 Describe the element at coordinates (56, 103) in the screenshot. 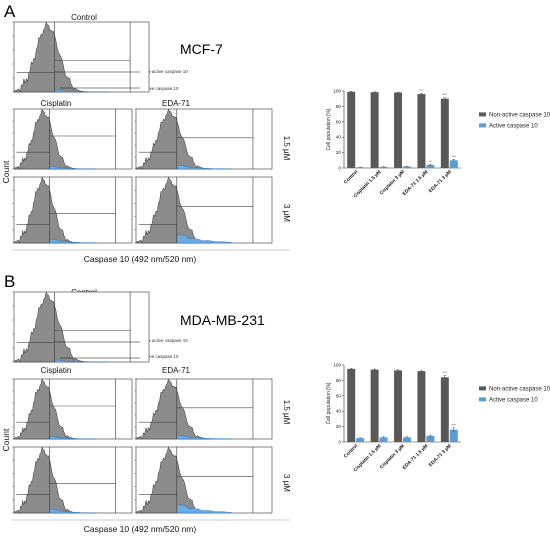

I see `cisplatin-label: Cisplatin` at that location.